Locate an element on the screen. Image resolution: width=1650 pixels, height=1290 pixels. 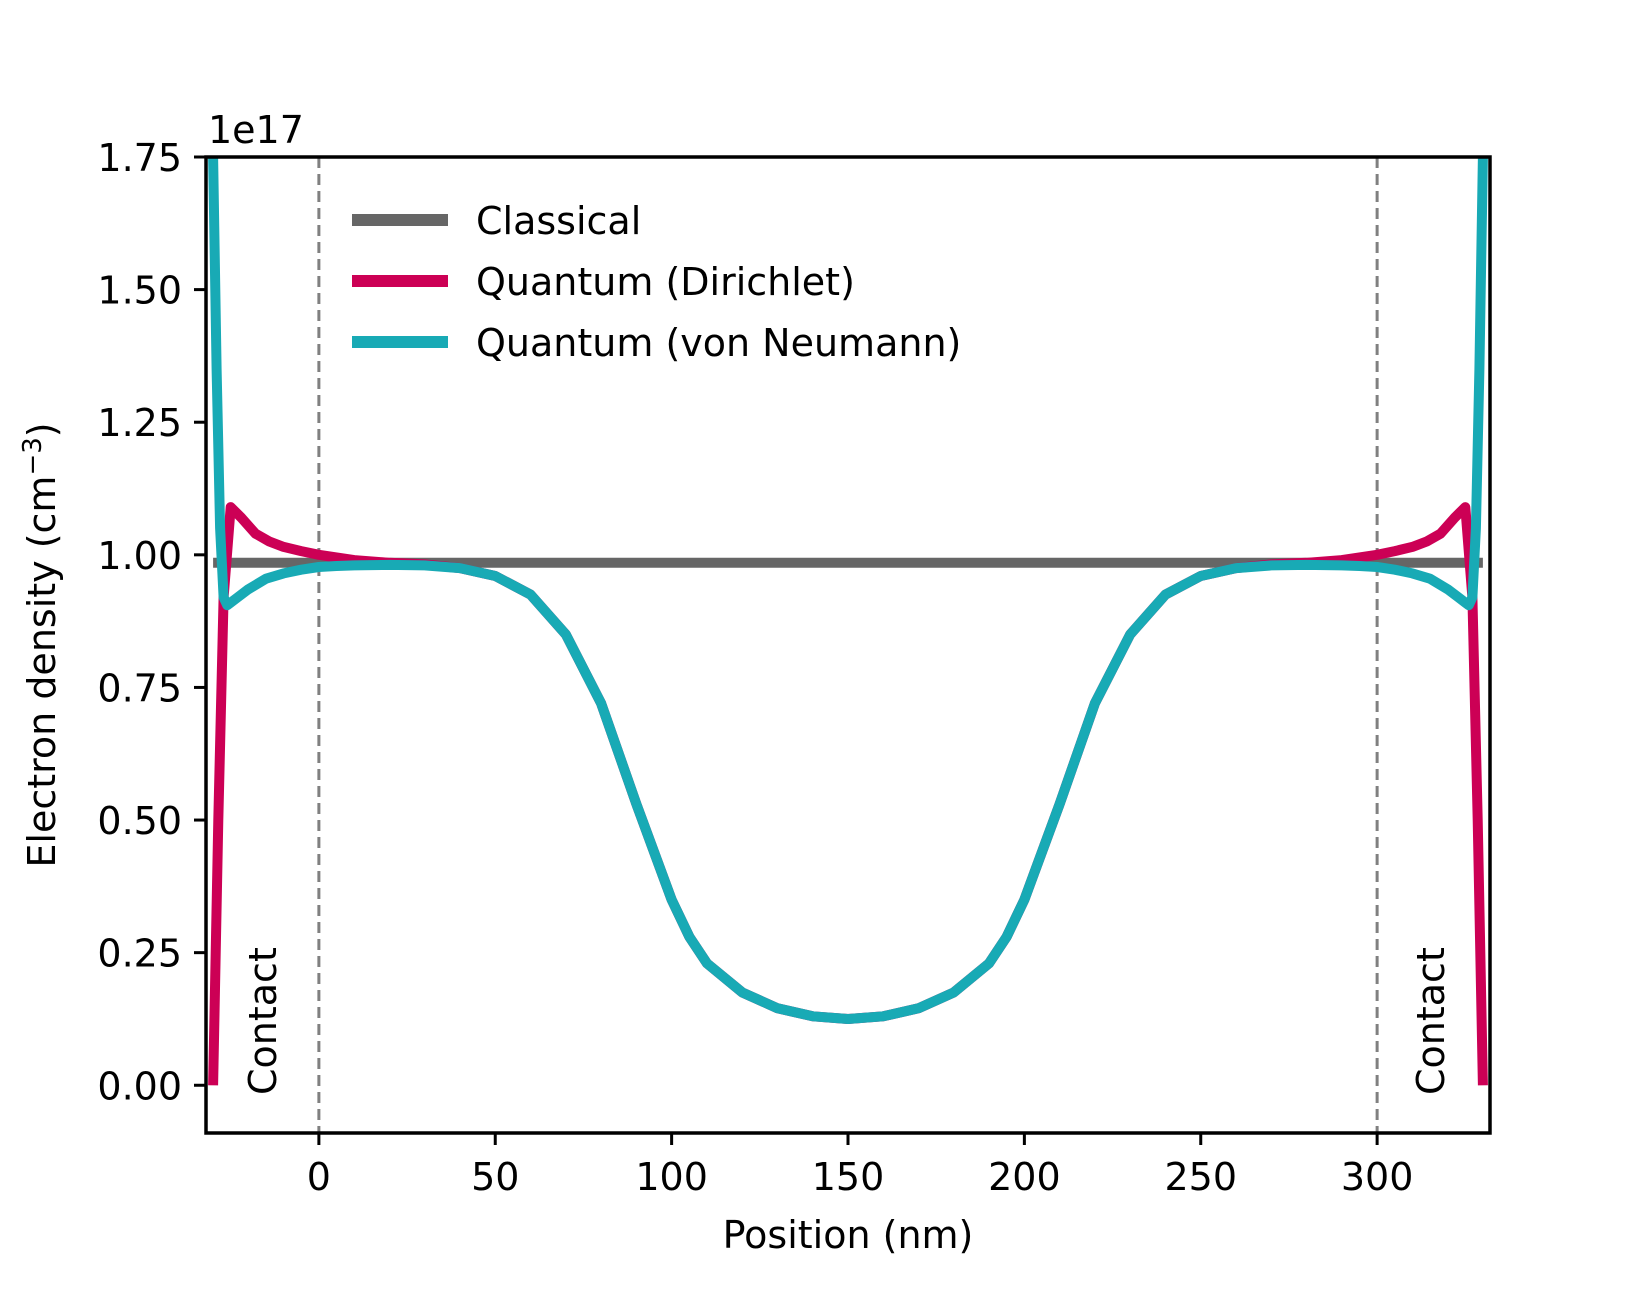
y-axis-label-superscript: −3 is located at coordinates (33, 456).